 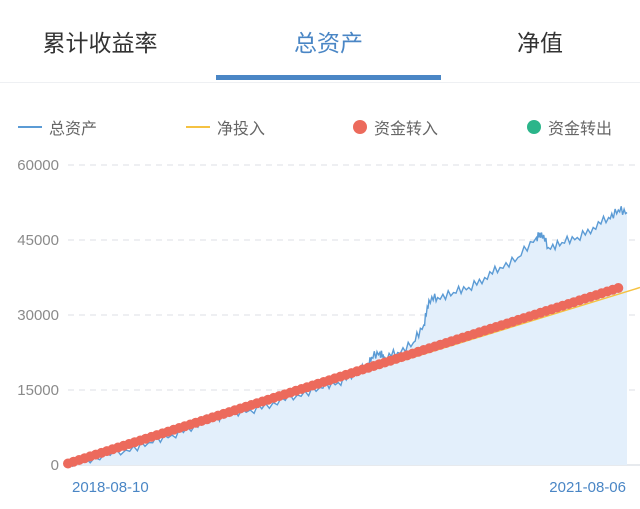 I want to click on legend-item-net-investment: 净投入, so click(x=225, y=127).